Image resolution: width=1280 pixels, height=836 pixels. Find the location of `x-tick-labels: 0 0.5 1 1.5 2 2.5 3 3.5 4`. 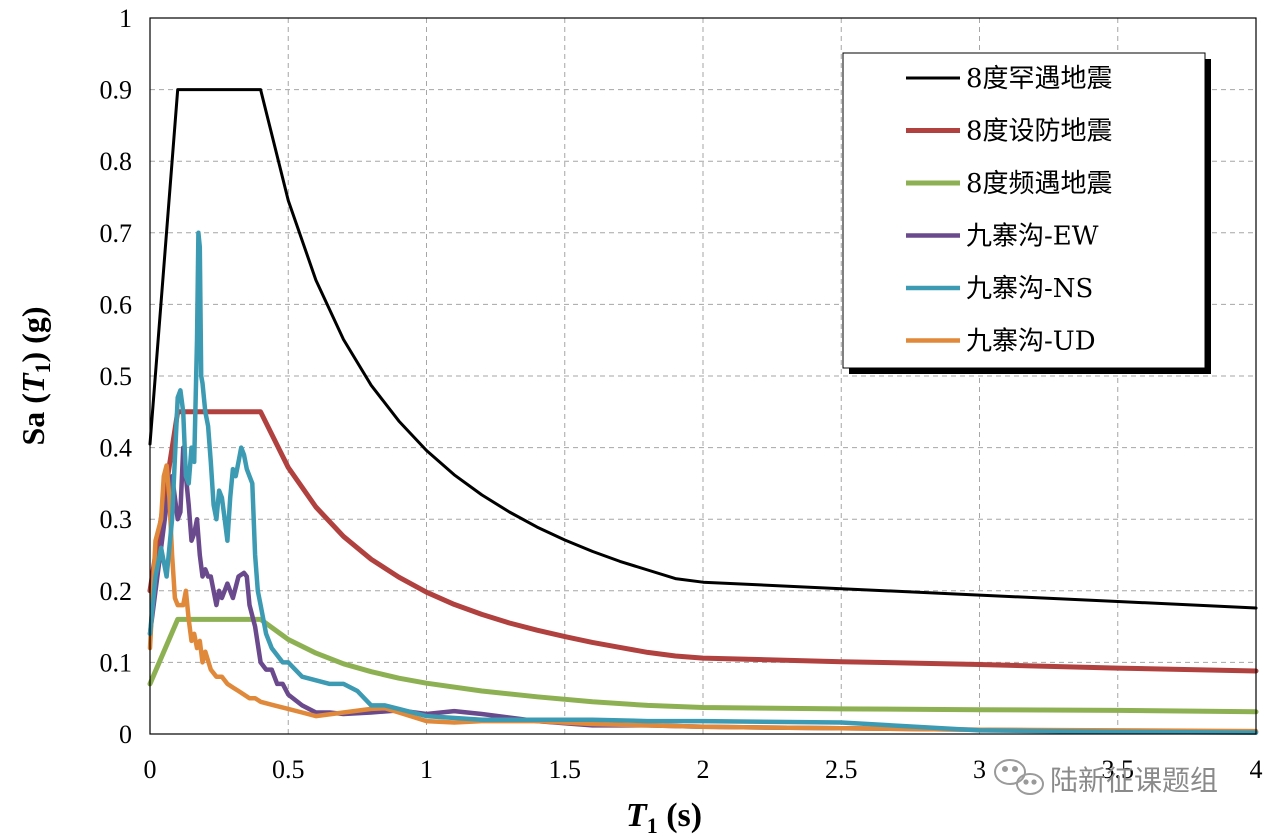

x-tick-labels: 0 0.5 1 1.5 2 2.5 3 3.5 4 is located at coordinates (703, 769).